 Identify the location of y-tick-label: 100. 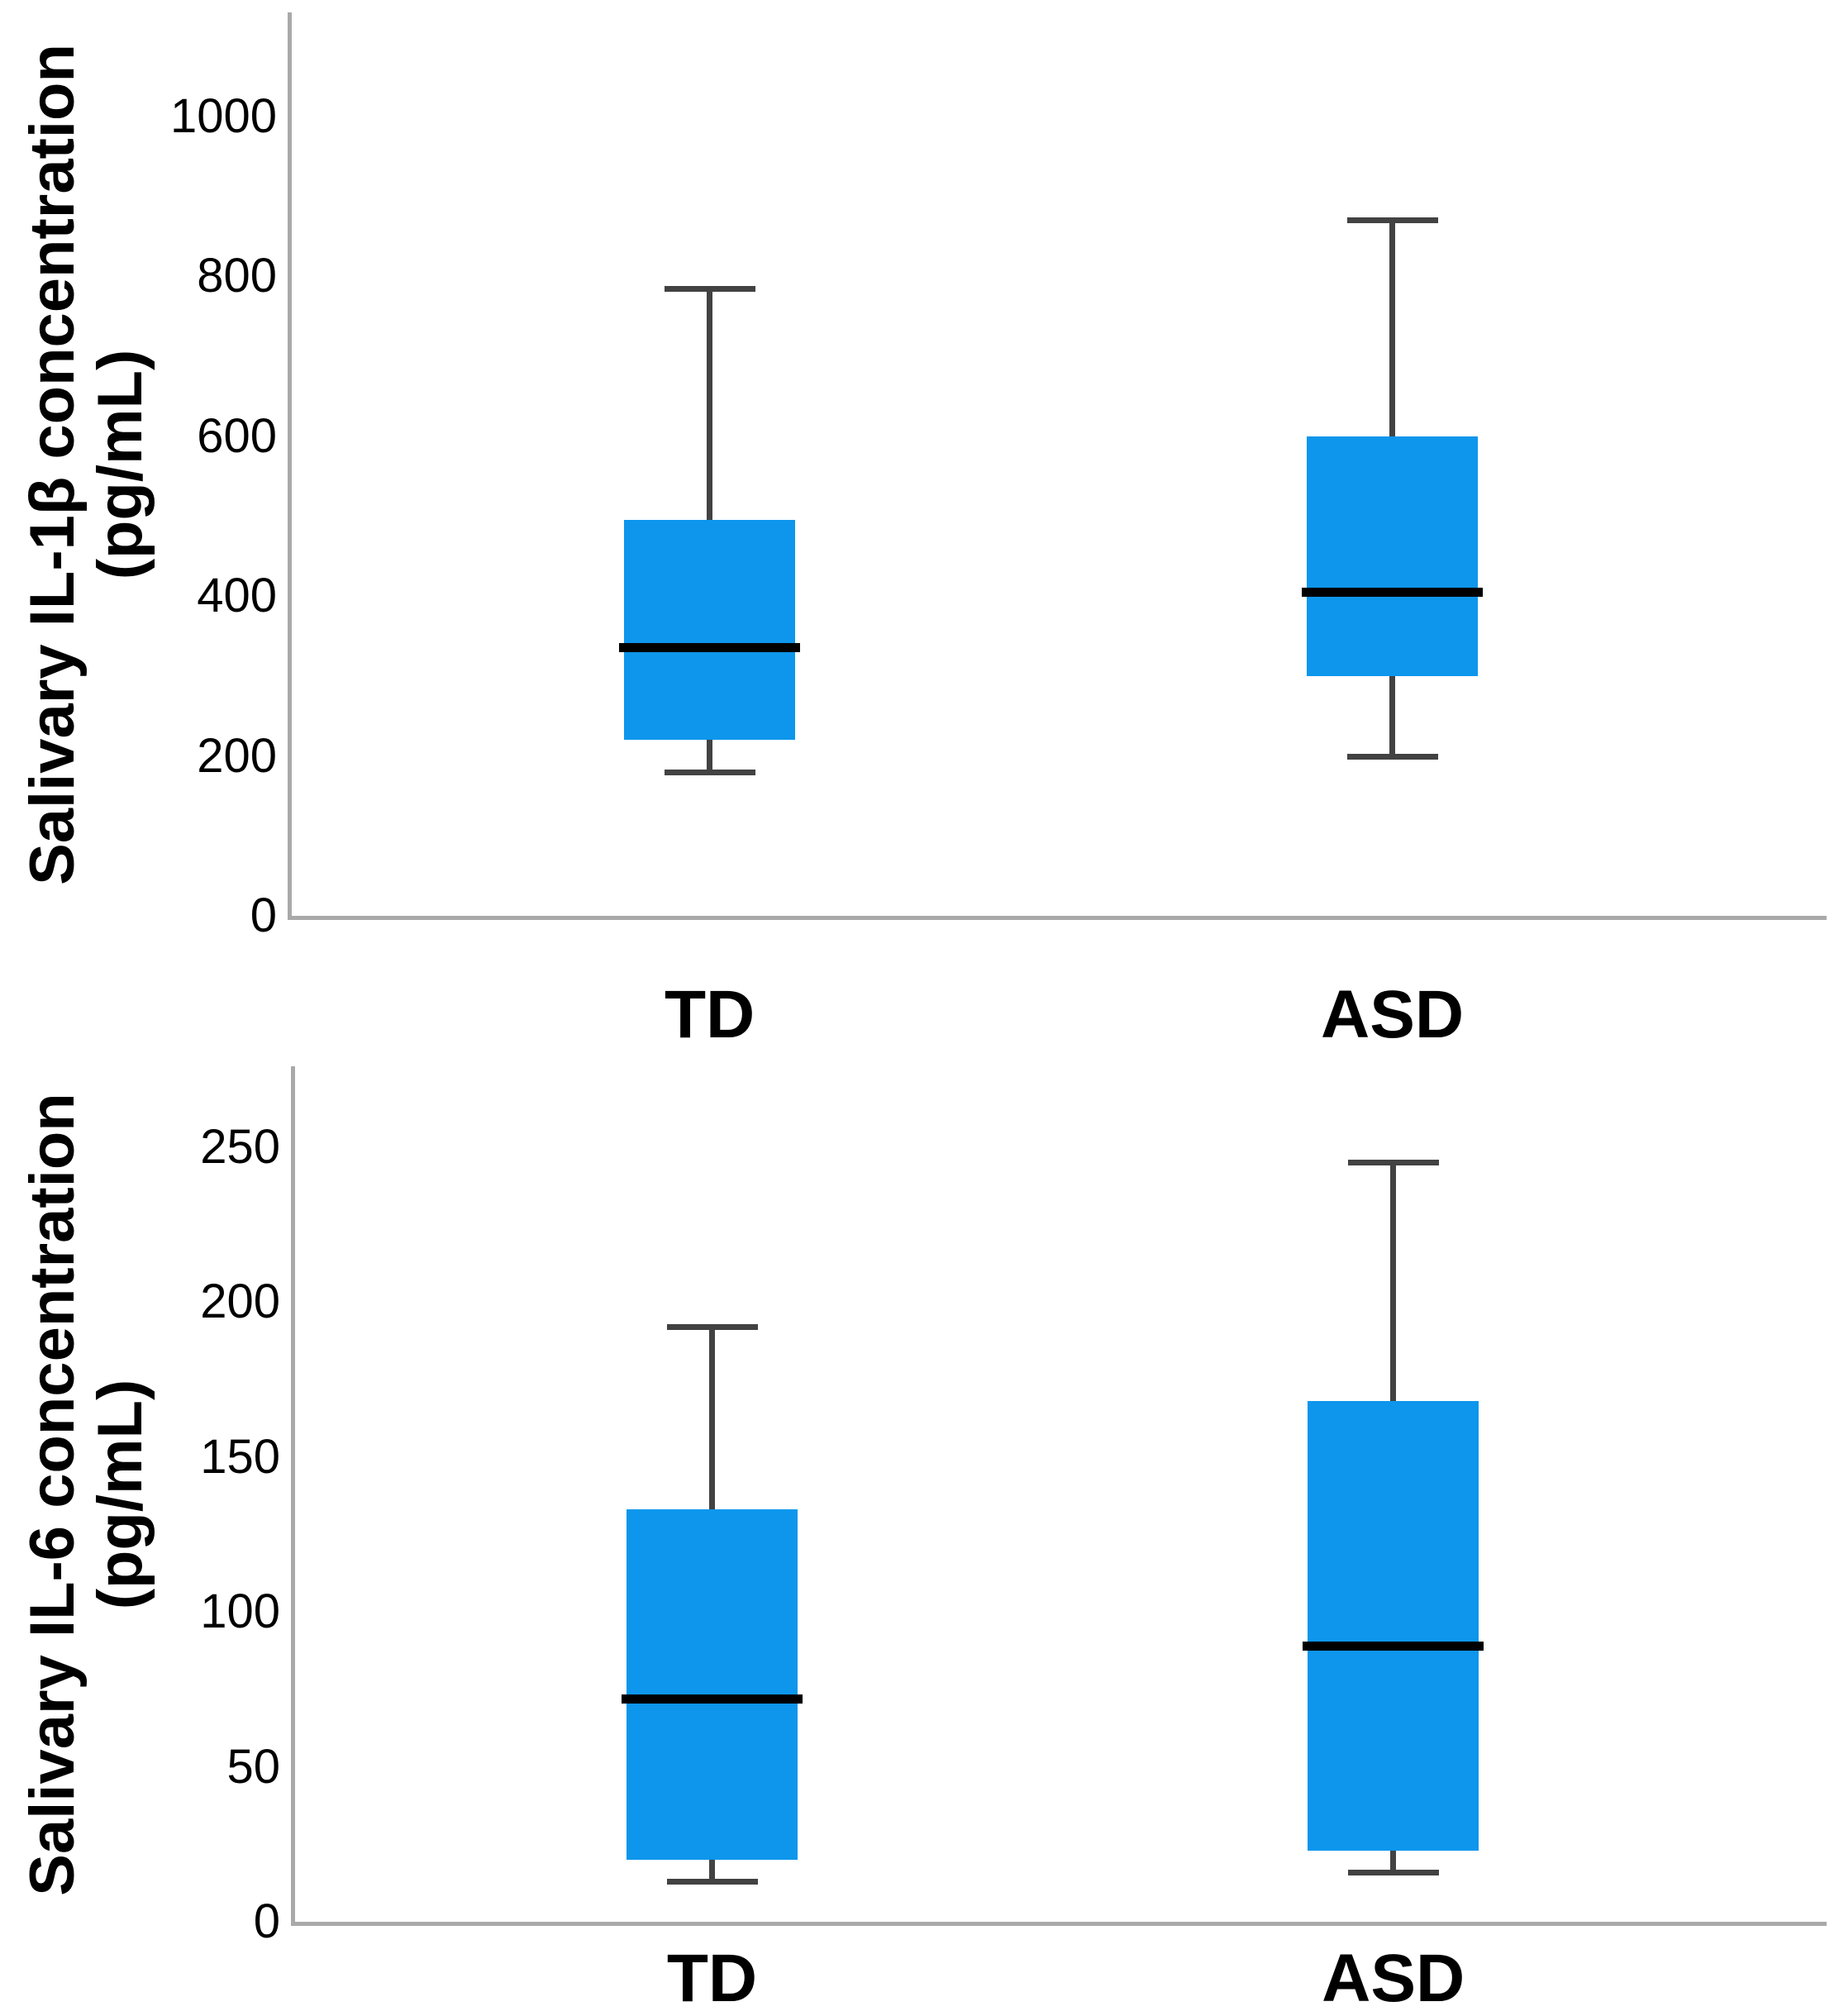
(240, 1611).